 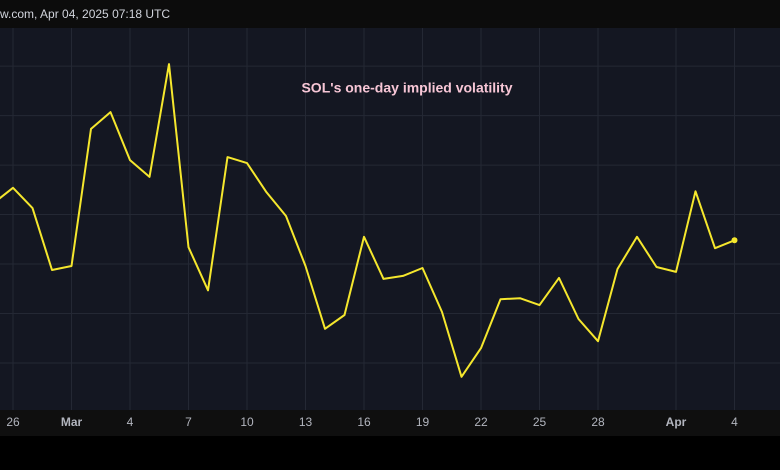 What do you see at coordinates (598, 422) in the screenshot?
I see `x-tick-label: 28` at bounding box center [598, 422].